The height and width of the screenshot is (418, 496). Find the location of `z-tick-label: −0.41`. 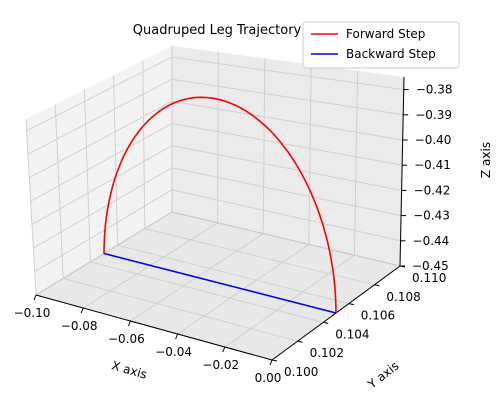

z-tick-label: −0.41 is located at coordinates (432, 165).